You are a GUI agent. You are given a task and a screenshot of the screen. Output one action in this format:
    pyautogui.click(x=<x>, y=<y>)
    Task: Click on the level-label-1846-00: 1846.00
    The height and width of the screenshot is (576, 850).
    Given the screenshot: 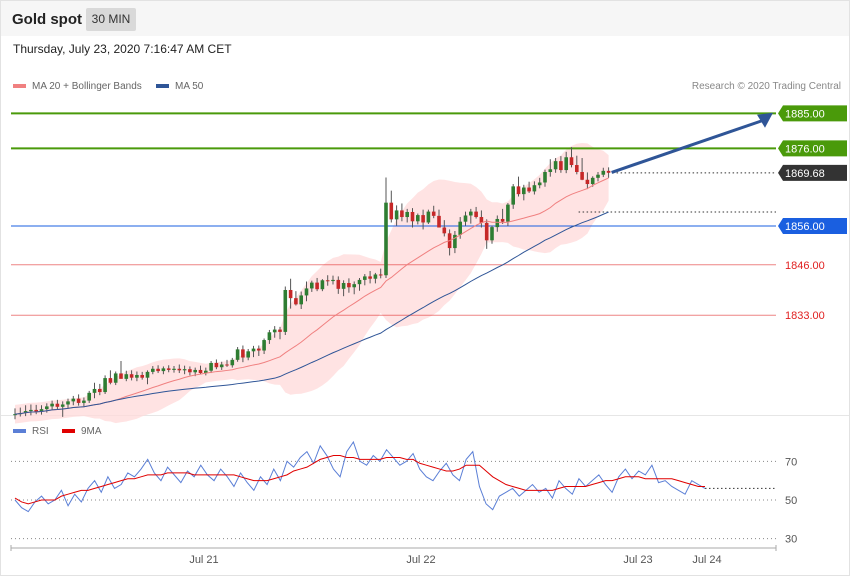 What is the action you would take?
    pyautogui.click(x=805, y=266)
    